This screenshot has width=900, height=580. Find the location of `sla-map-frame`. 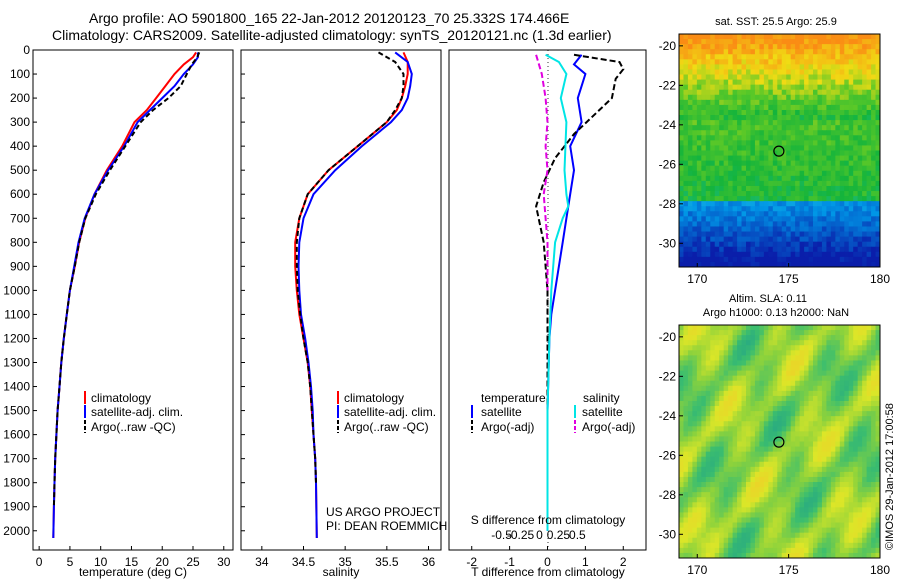

sla-map-frame is located at coordinates (779, 441).